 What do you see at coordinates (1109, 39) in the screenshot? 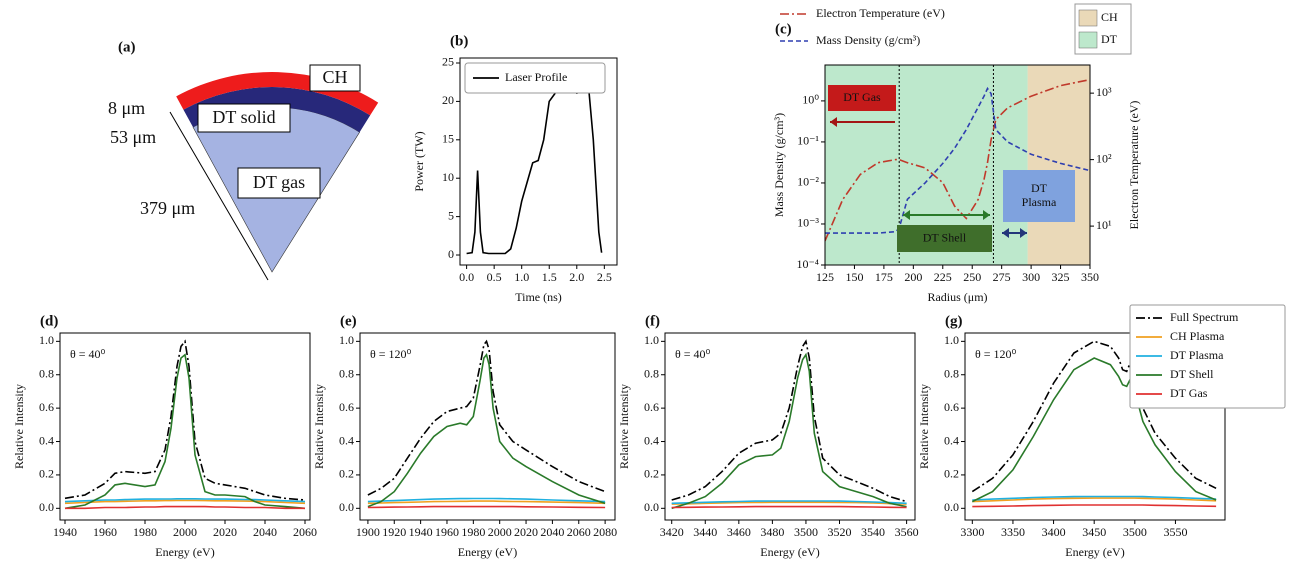
I see `legend-label: DT` at bounding box center [1109, 39].